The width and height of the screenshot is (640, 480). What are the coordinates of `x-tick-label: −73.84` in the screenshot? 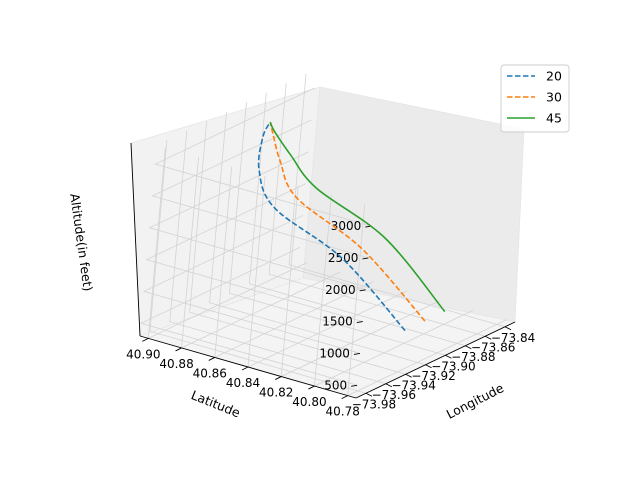 It's located at (513, 338).